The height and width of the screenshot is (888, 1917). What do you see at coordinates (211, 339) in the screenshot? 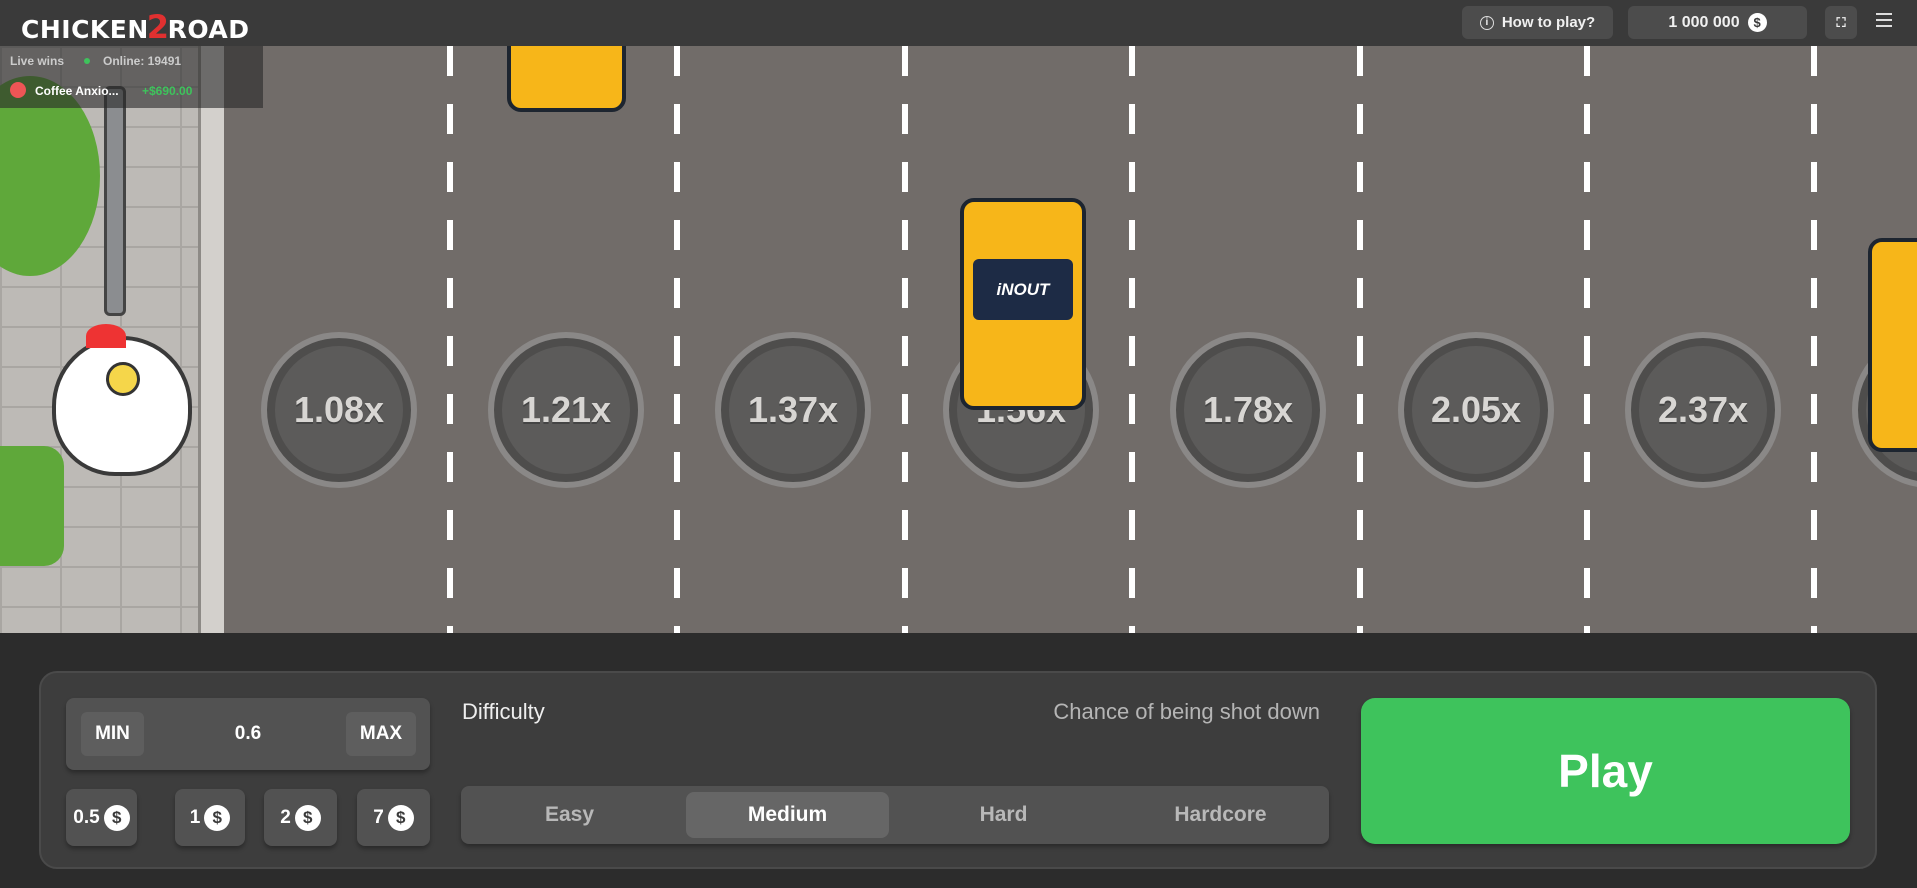
I see `curb` at bounding box center [211, 339].